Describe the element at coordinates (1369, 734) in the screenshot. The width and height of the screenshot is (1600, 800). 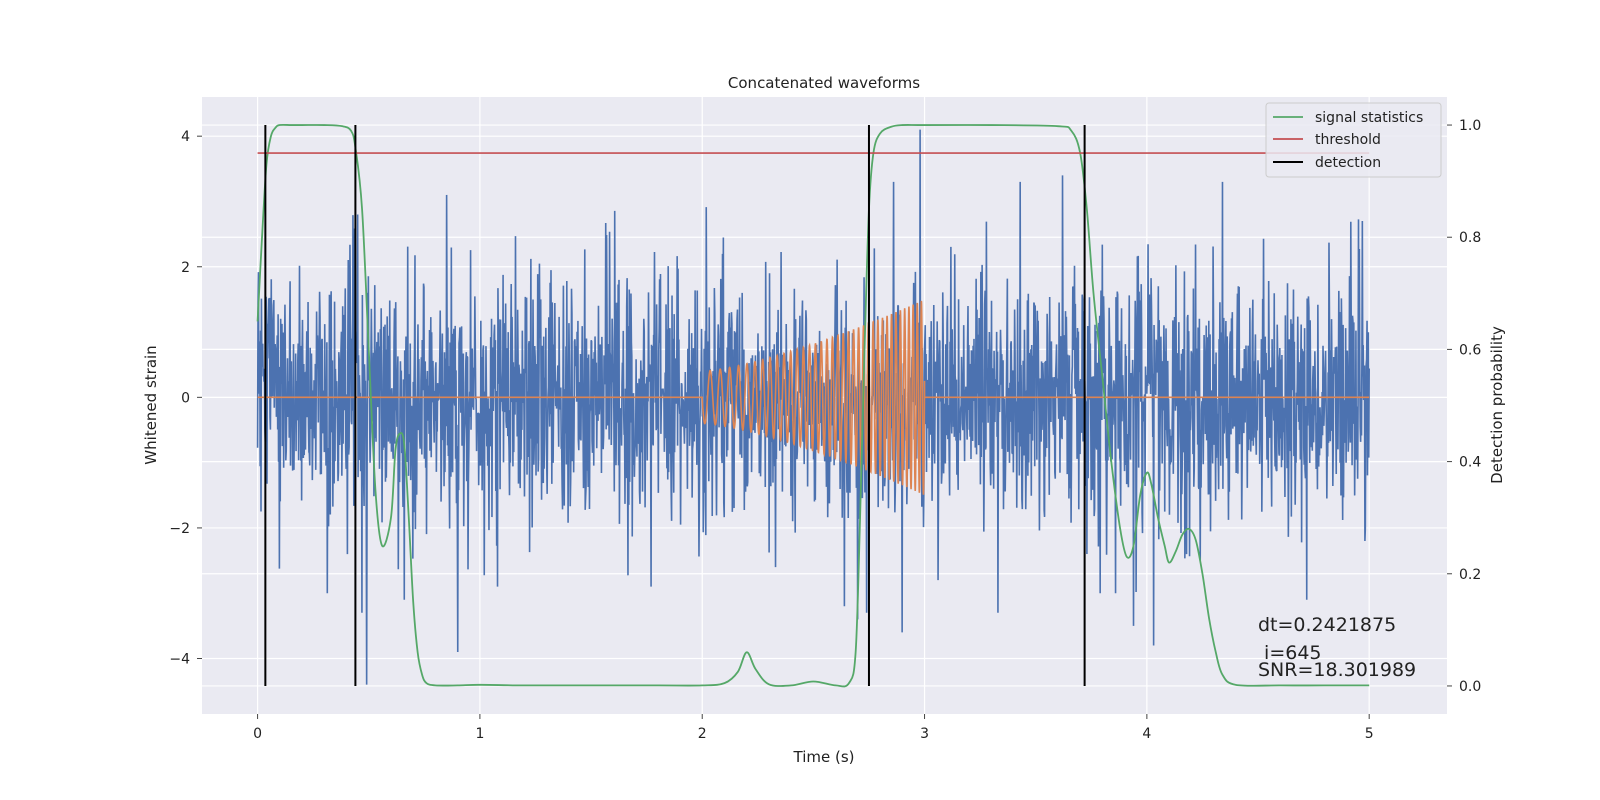
I see `x-tick-label: 5` at that location.